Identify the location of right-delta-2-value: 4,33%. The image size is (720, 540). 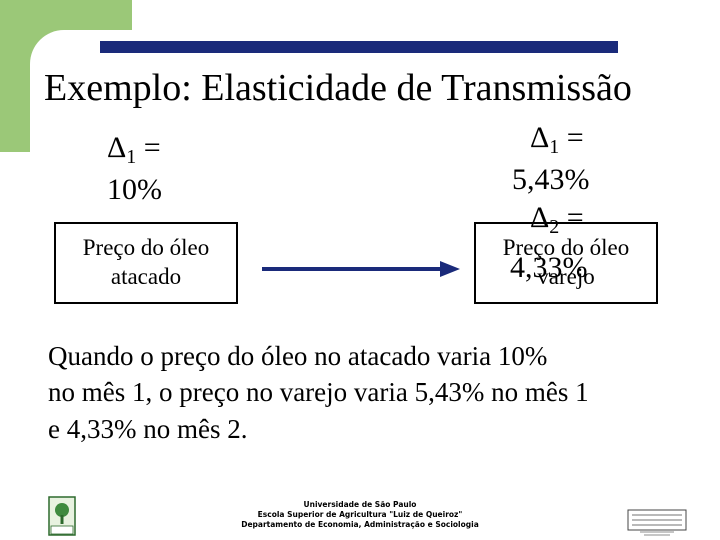
(549, 267).